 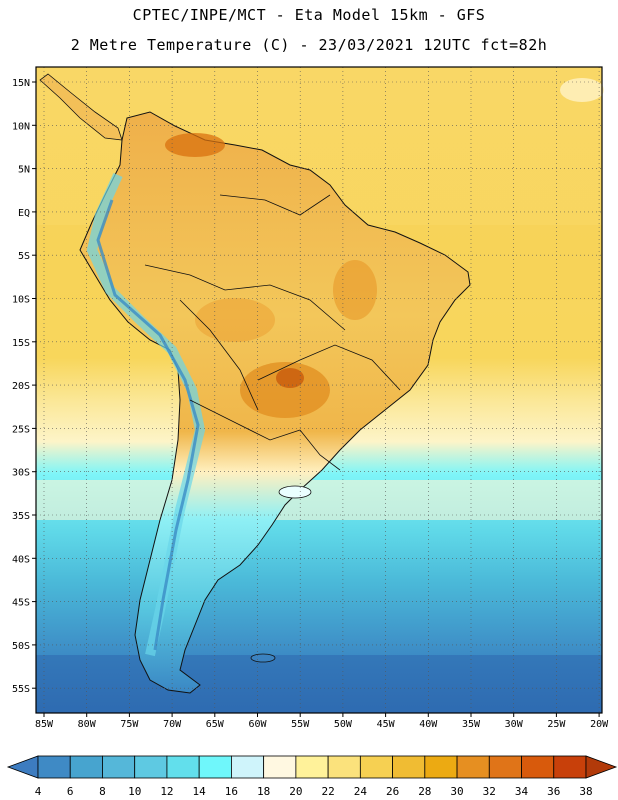 I want to click on latitude-label: 15N, so click(x=21, y=83).